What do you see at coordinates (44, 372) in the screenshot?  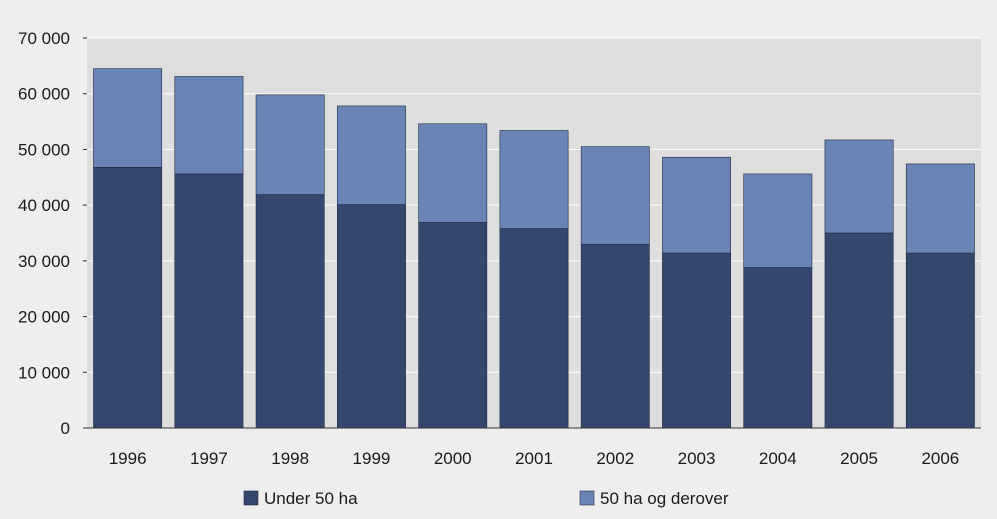 I see `y-tick-label: 10 000` at bounding box center [44, 372].